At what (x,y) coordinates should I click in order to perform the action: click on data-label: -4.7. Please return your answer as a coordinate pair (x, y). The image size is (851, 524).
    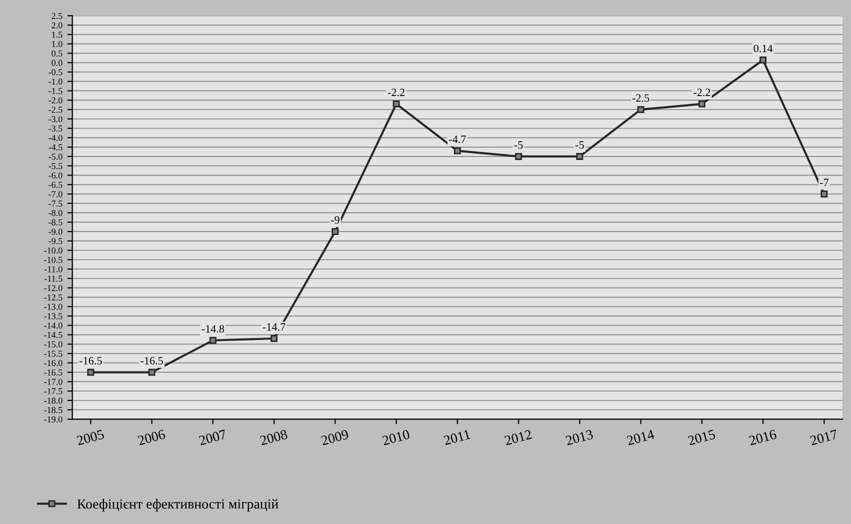
    Looking at the image, I should click on (457, 140).